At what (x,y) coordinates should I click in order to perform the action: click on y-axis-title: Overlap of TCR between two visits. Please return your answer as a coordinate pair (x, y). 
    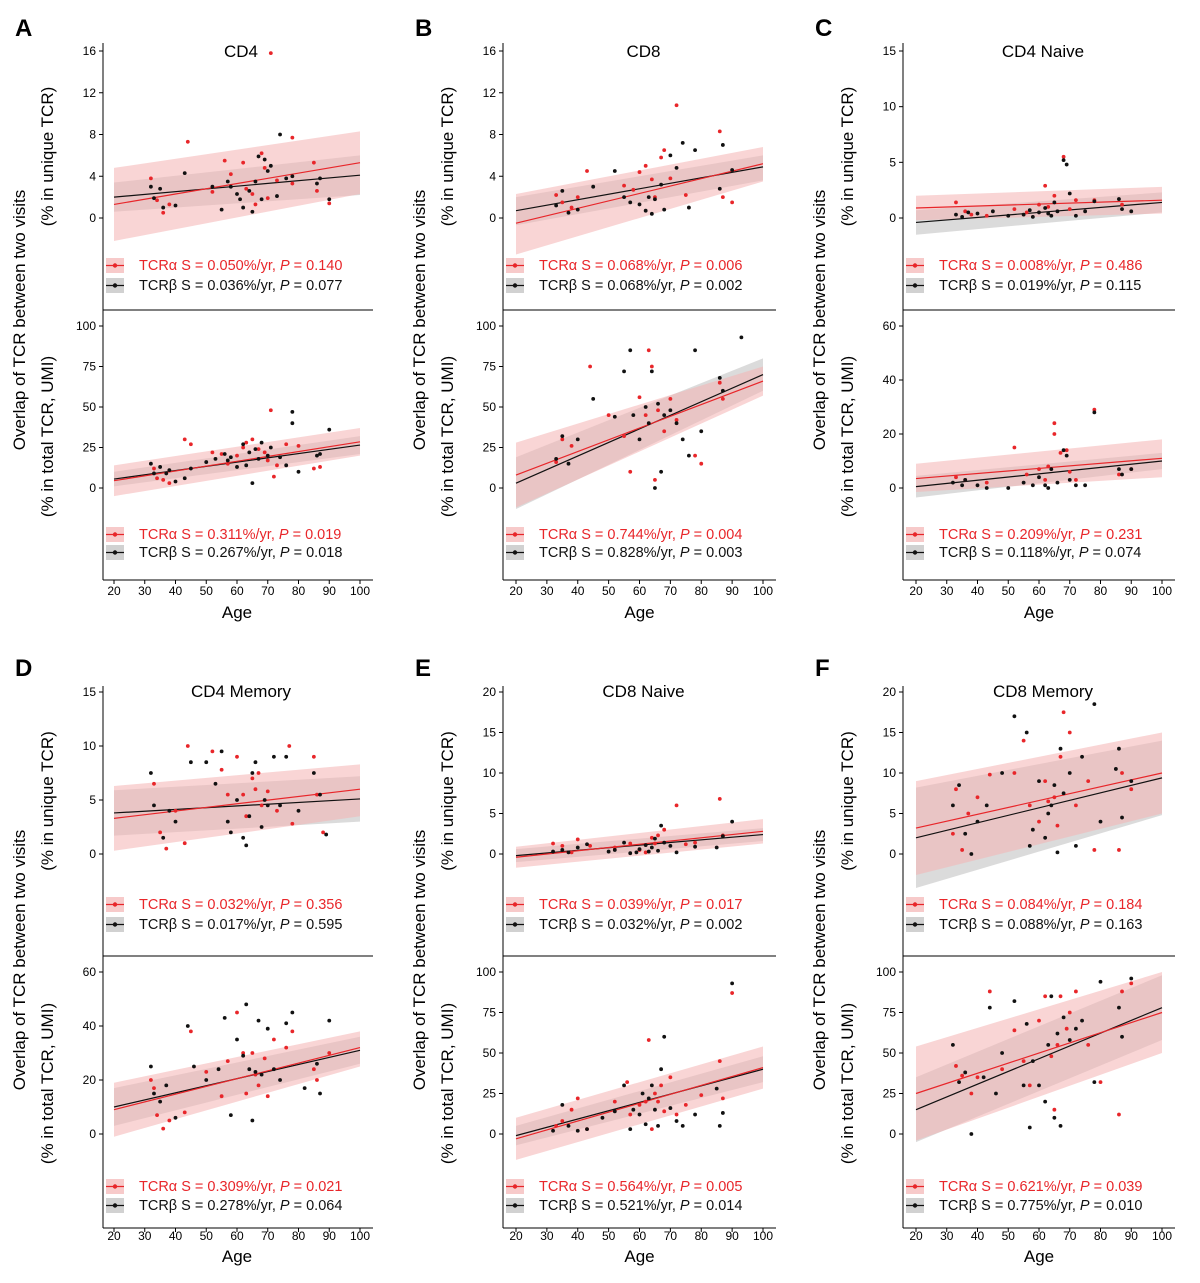
    Looking at the image, I should click on (819, 320).